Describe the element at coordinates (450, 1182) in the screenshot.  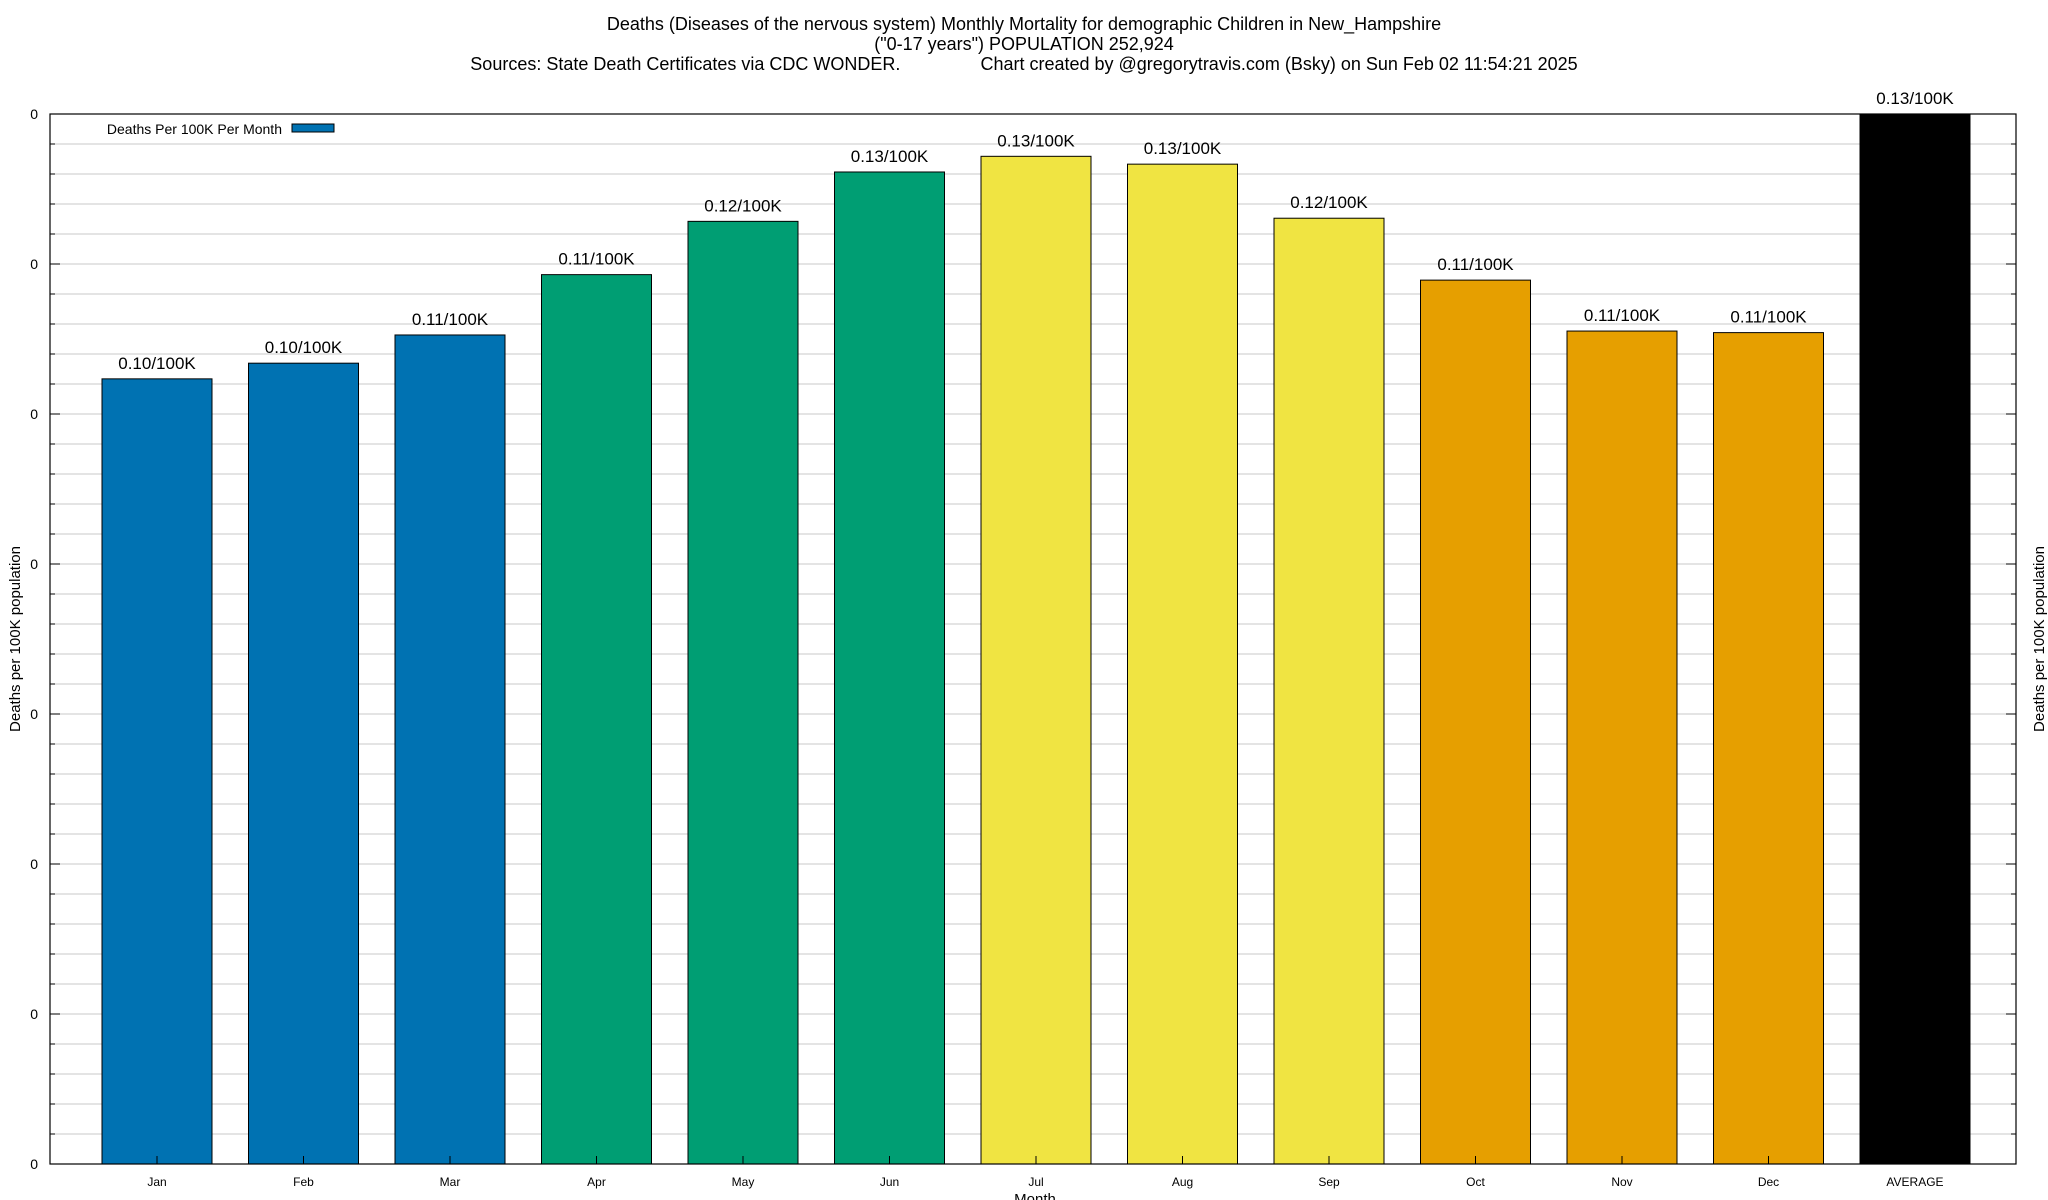
I see `x-tick-label: Mar` at that location.